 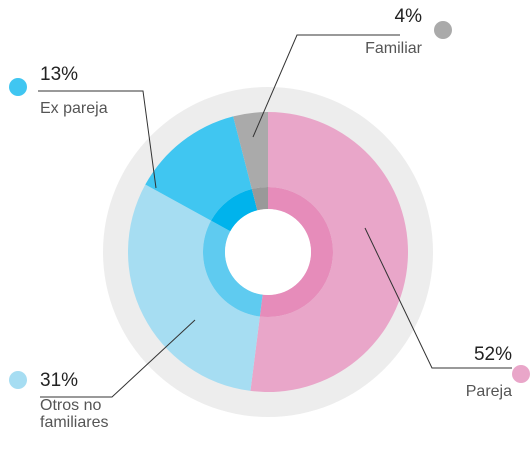 I want to click on category-label: Familiar, so click(x=393, y=48).